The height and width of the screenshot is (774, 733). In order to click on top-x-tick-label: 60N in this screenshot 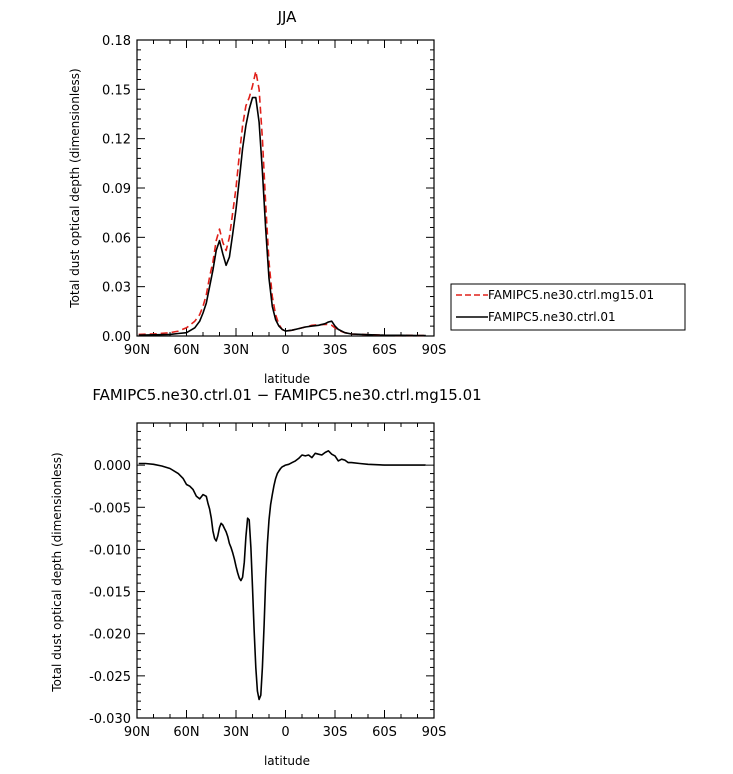, I will do `click(186, 350)`.